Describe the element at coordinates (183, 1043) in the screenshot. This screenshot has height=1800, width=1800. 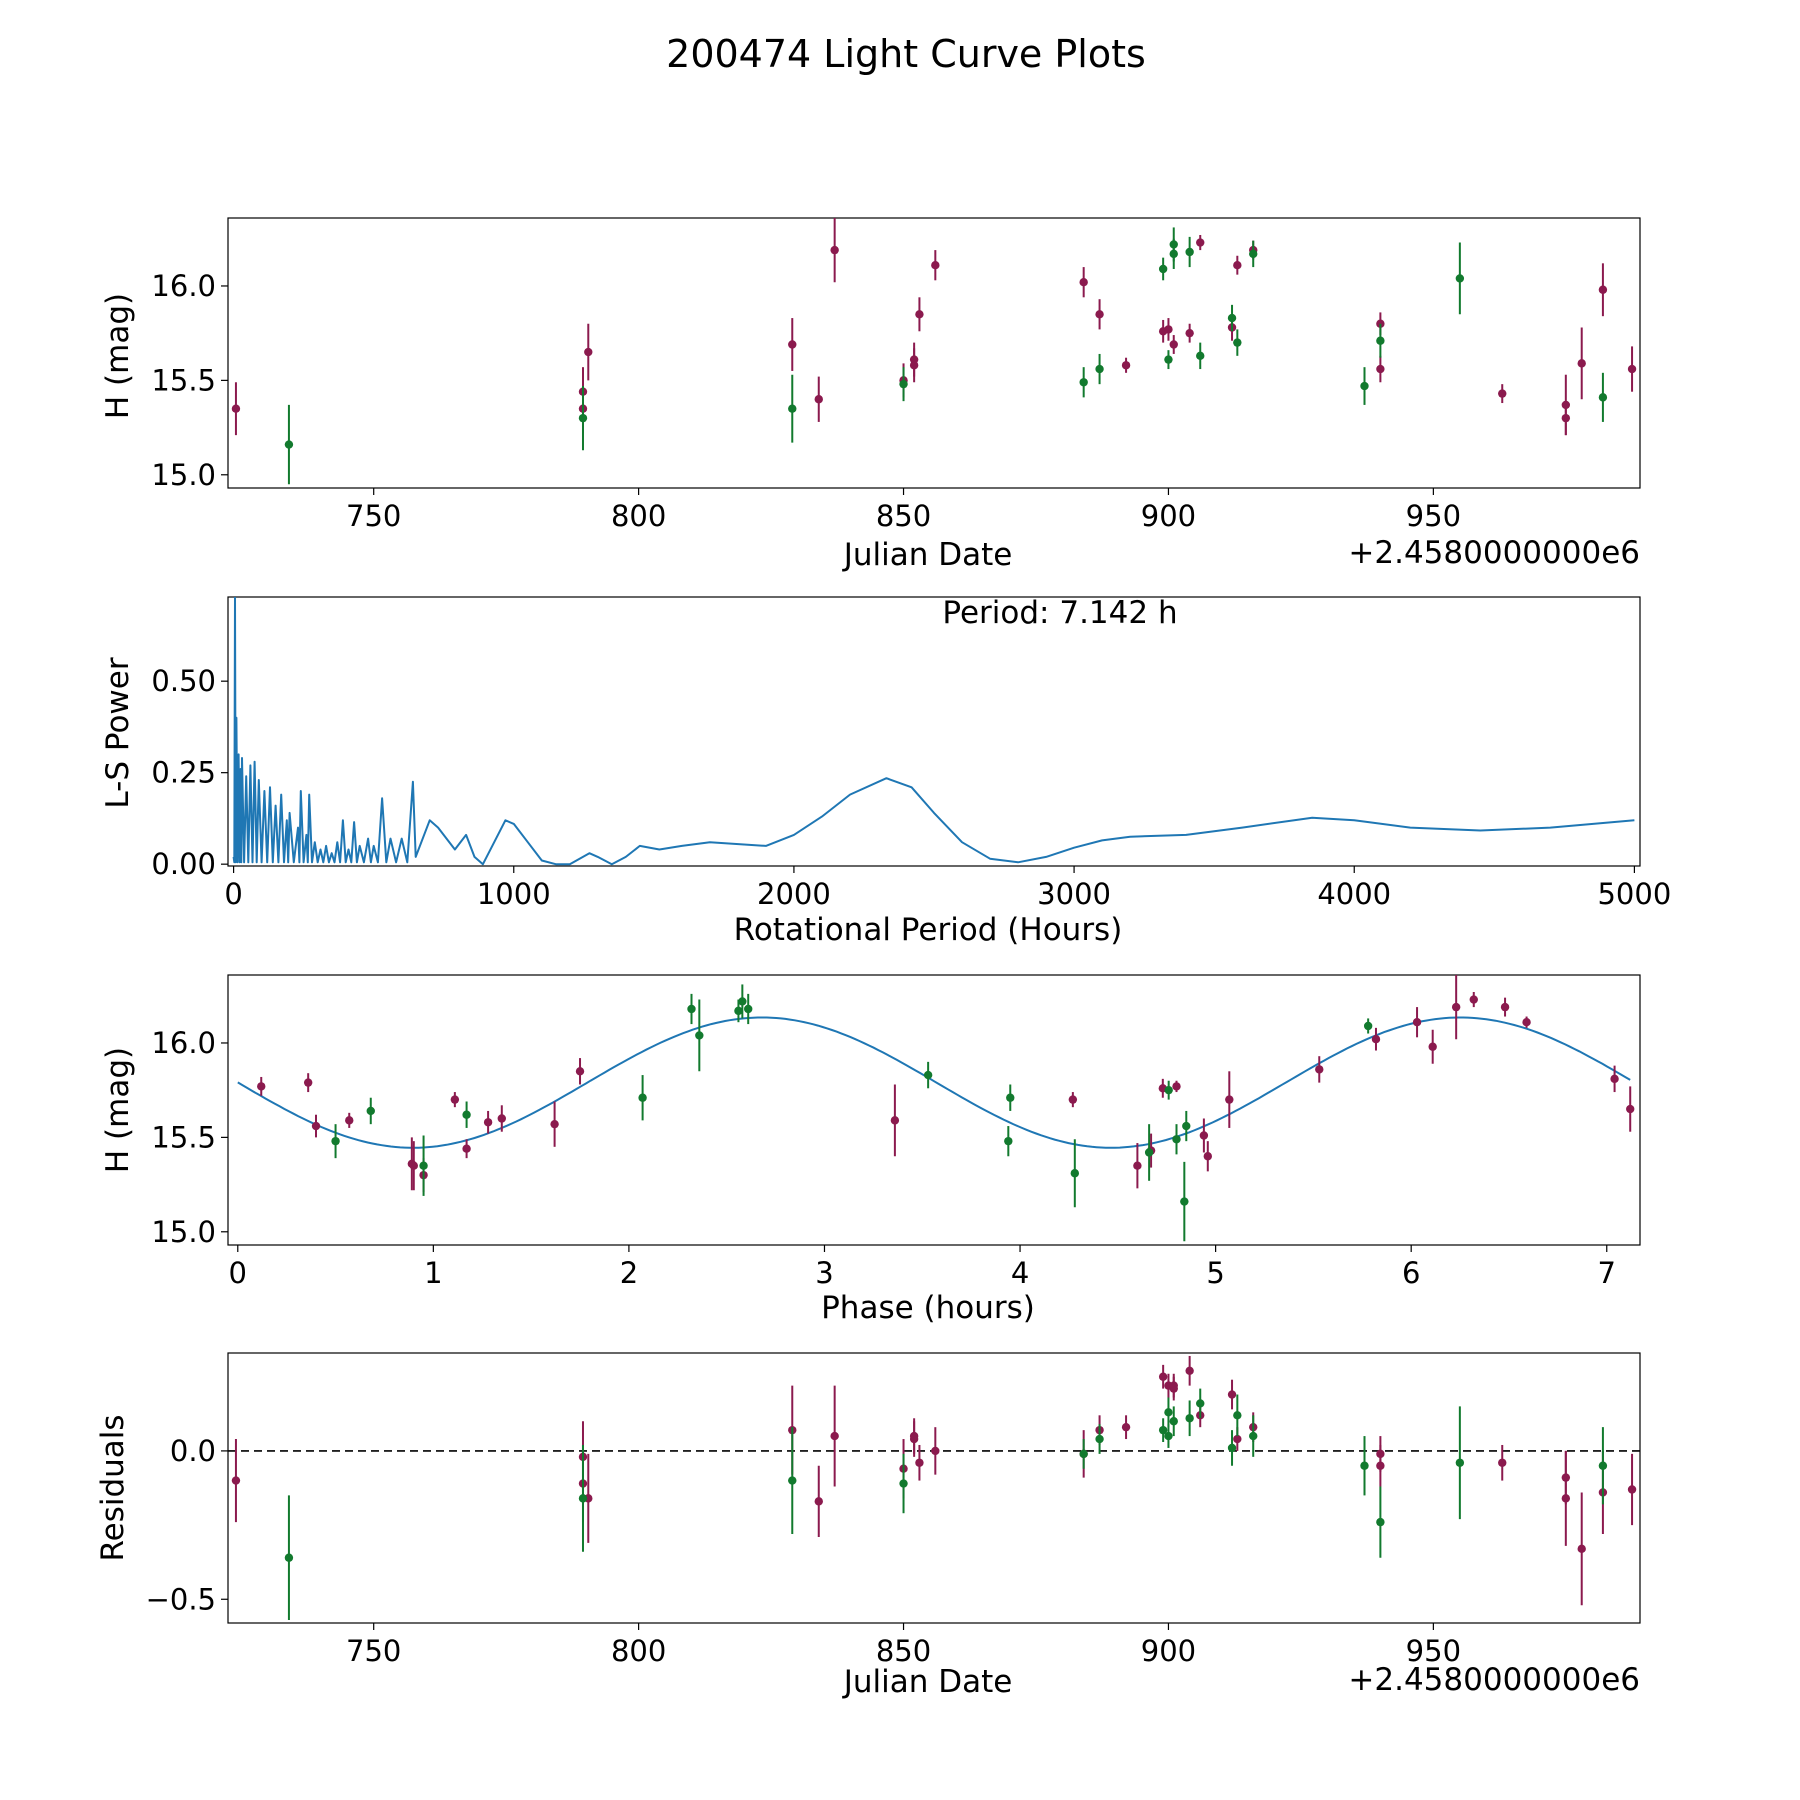
I see `phase-ytick-label: 16.0` at that location.